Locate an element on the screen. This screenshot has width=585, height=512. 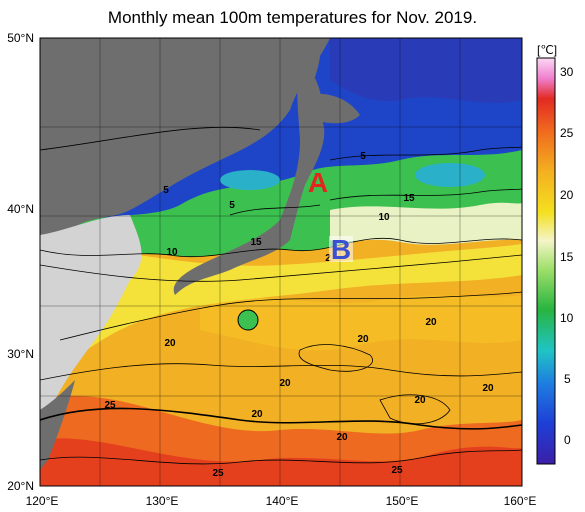
lon-label-130: 130°E is located at coordinates (162, 501).